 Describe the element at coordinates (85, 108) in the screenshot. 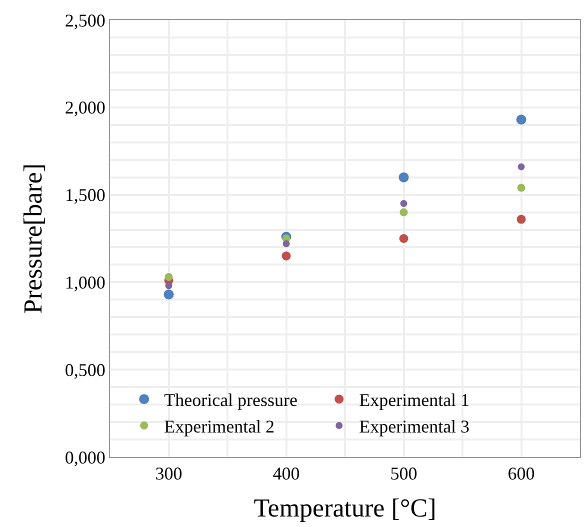

I see `y-tick-label: 2,000` at that location.